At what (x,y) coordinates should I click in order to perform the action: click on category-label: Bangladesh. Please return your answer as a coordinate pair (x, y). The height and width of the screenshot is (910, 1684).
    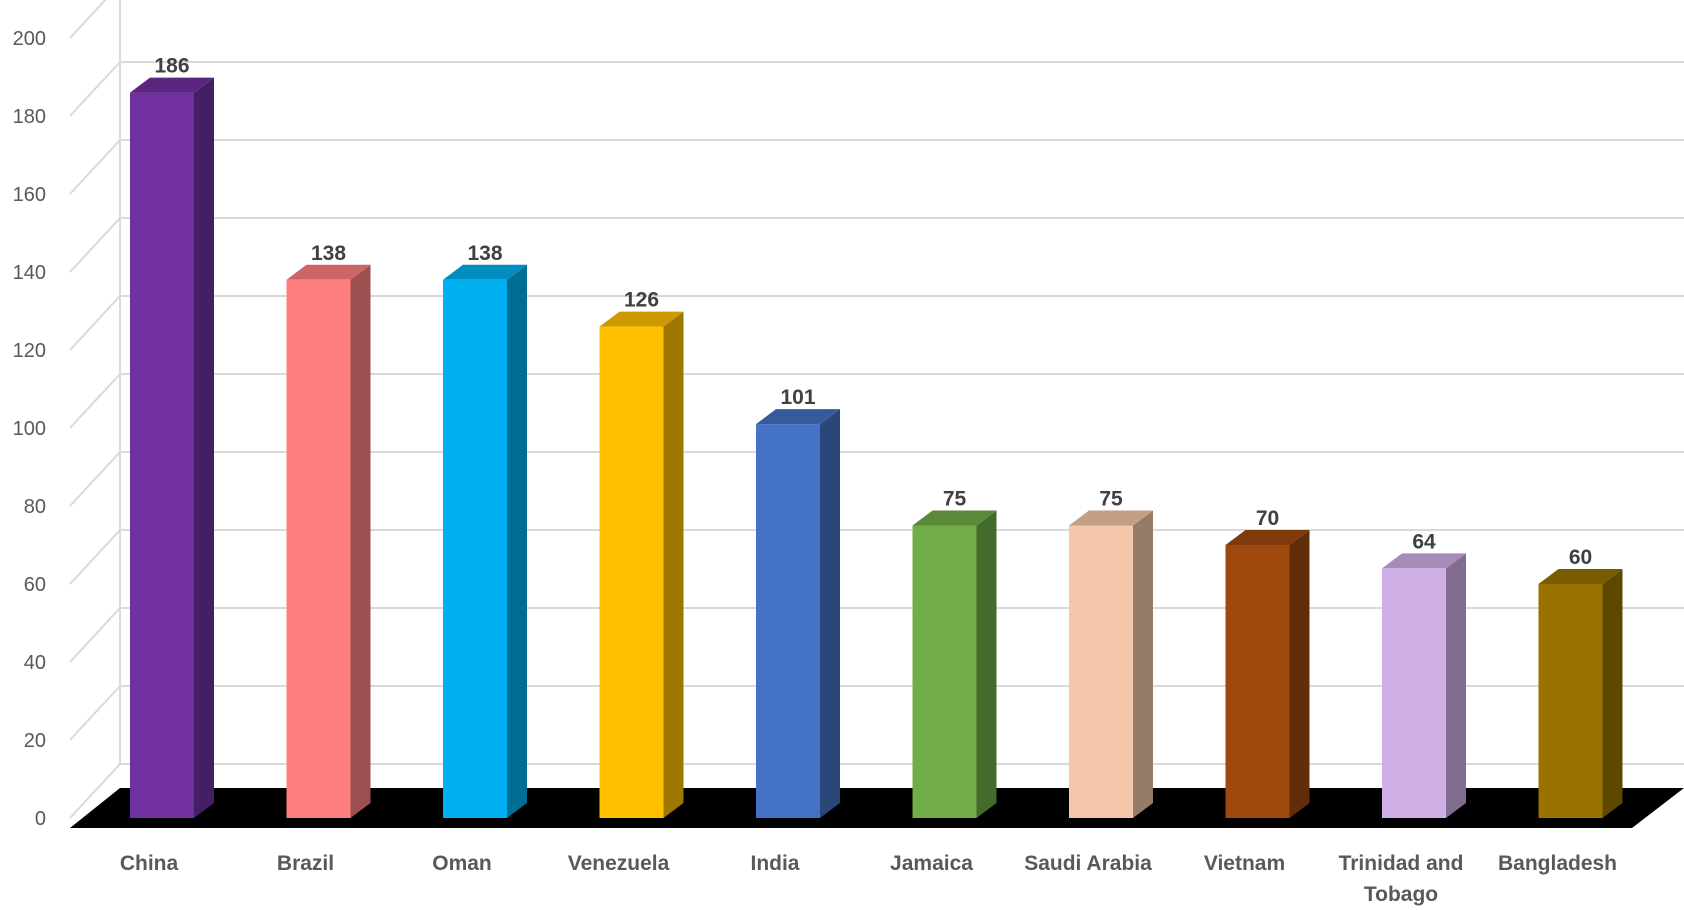
    Looking at the image, I should click on (1557, 863).